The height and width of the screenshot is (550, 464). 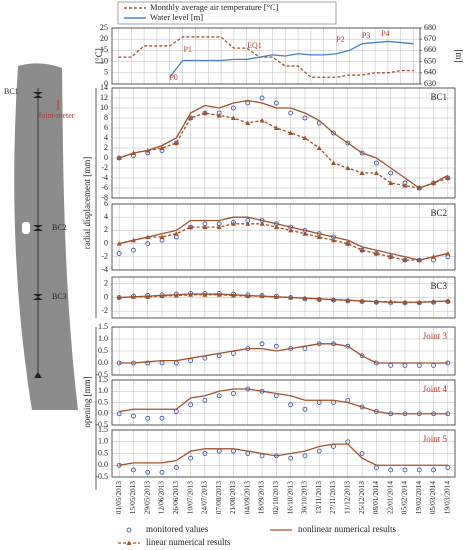 I want to click on y-tick-label: 10, so click(x=104, y=60).